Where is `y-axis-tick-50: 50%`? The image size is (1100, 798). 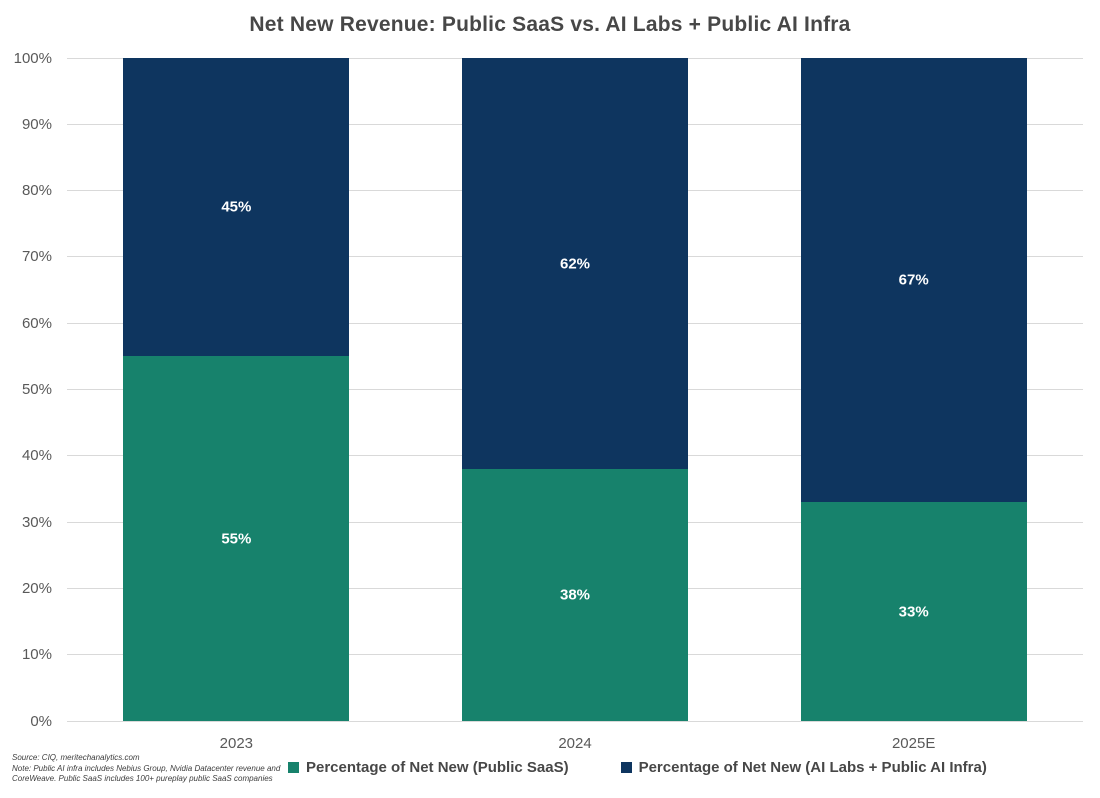
y-axis-tick-50: 50% is located at coordinates (36, 389).